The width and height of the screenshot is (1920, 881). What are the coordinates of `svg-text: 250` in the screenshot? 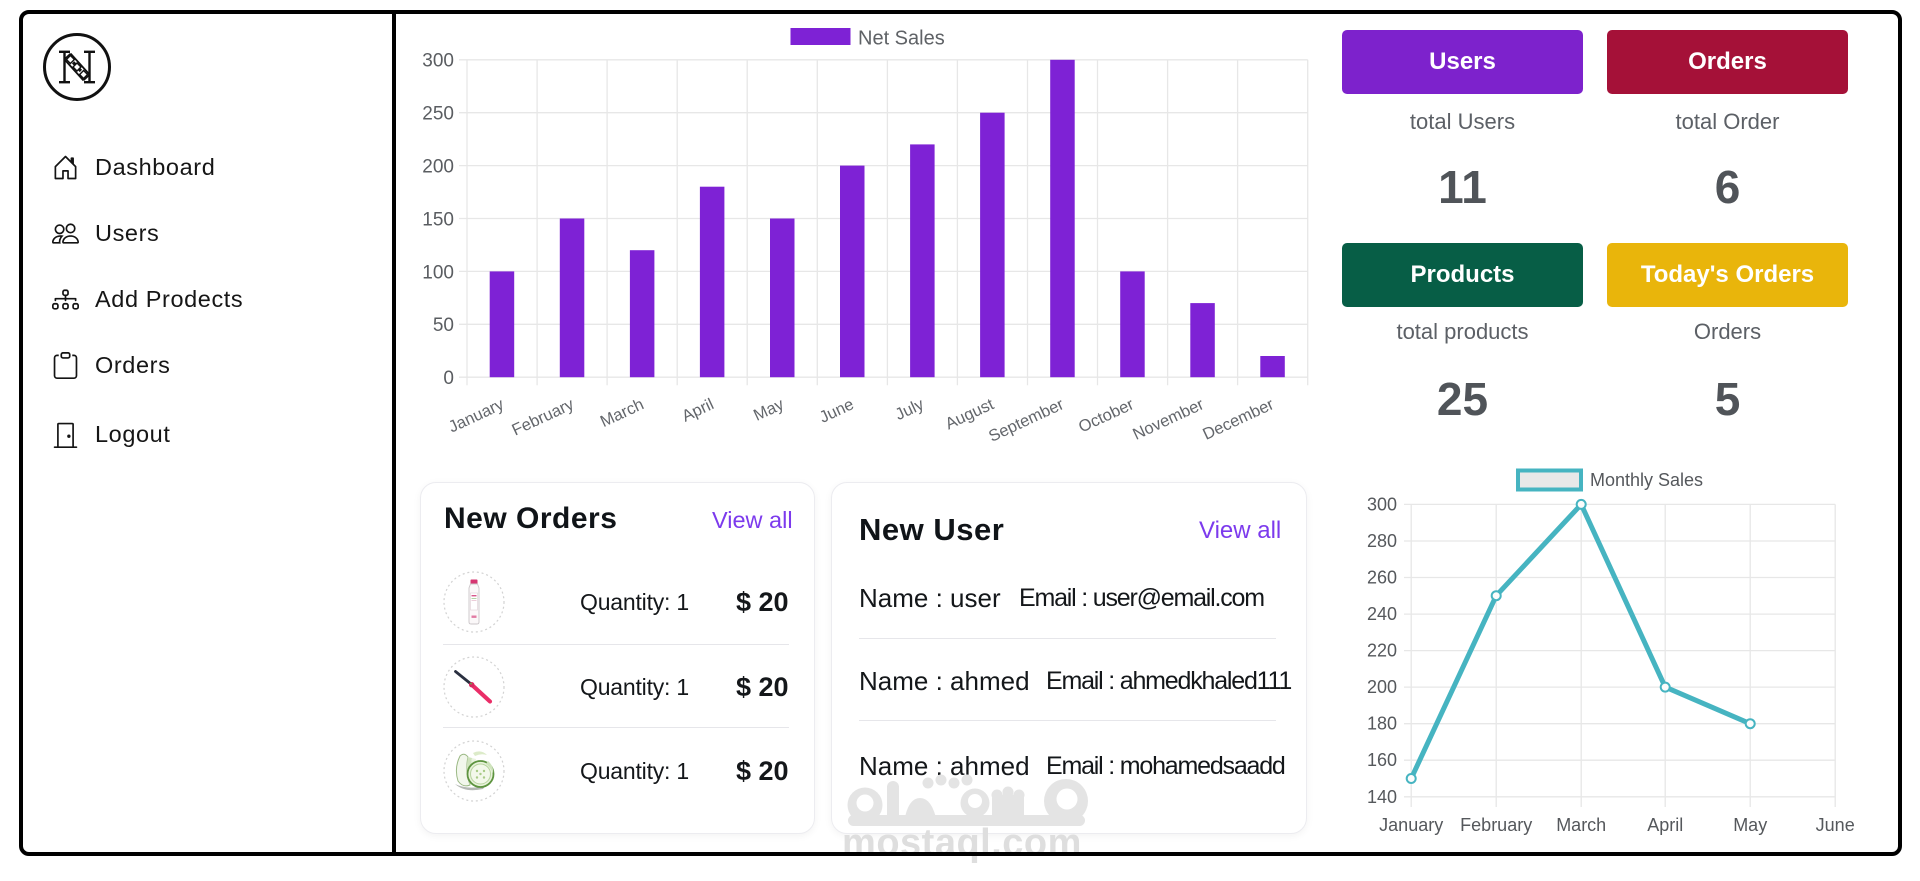 It's located at (438, 114).